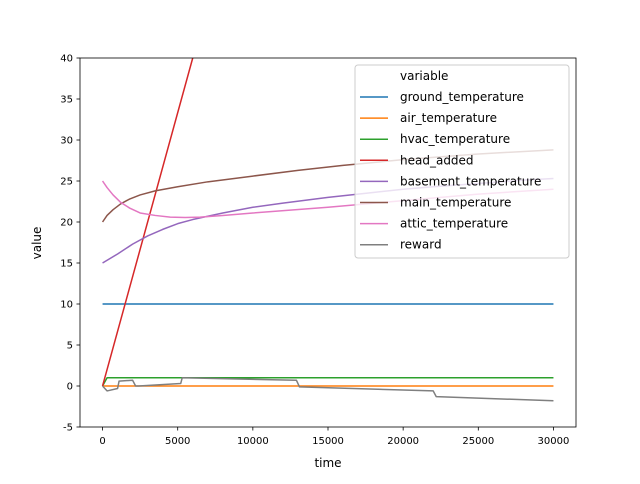  I want to click on x-tick-label: 30000, so click(554, 441).